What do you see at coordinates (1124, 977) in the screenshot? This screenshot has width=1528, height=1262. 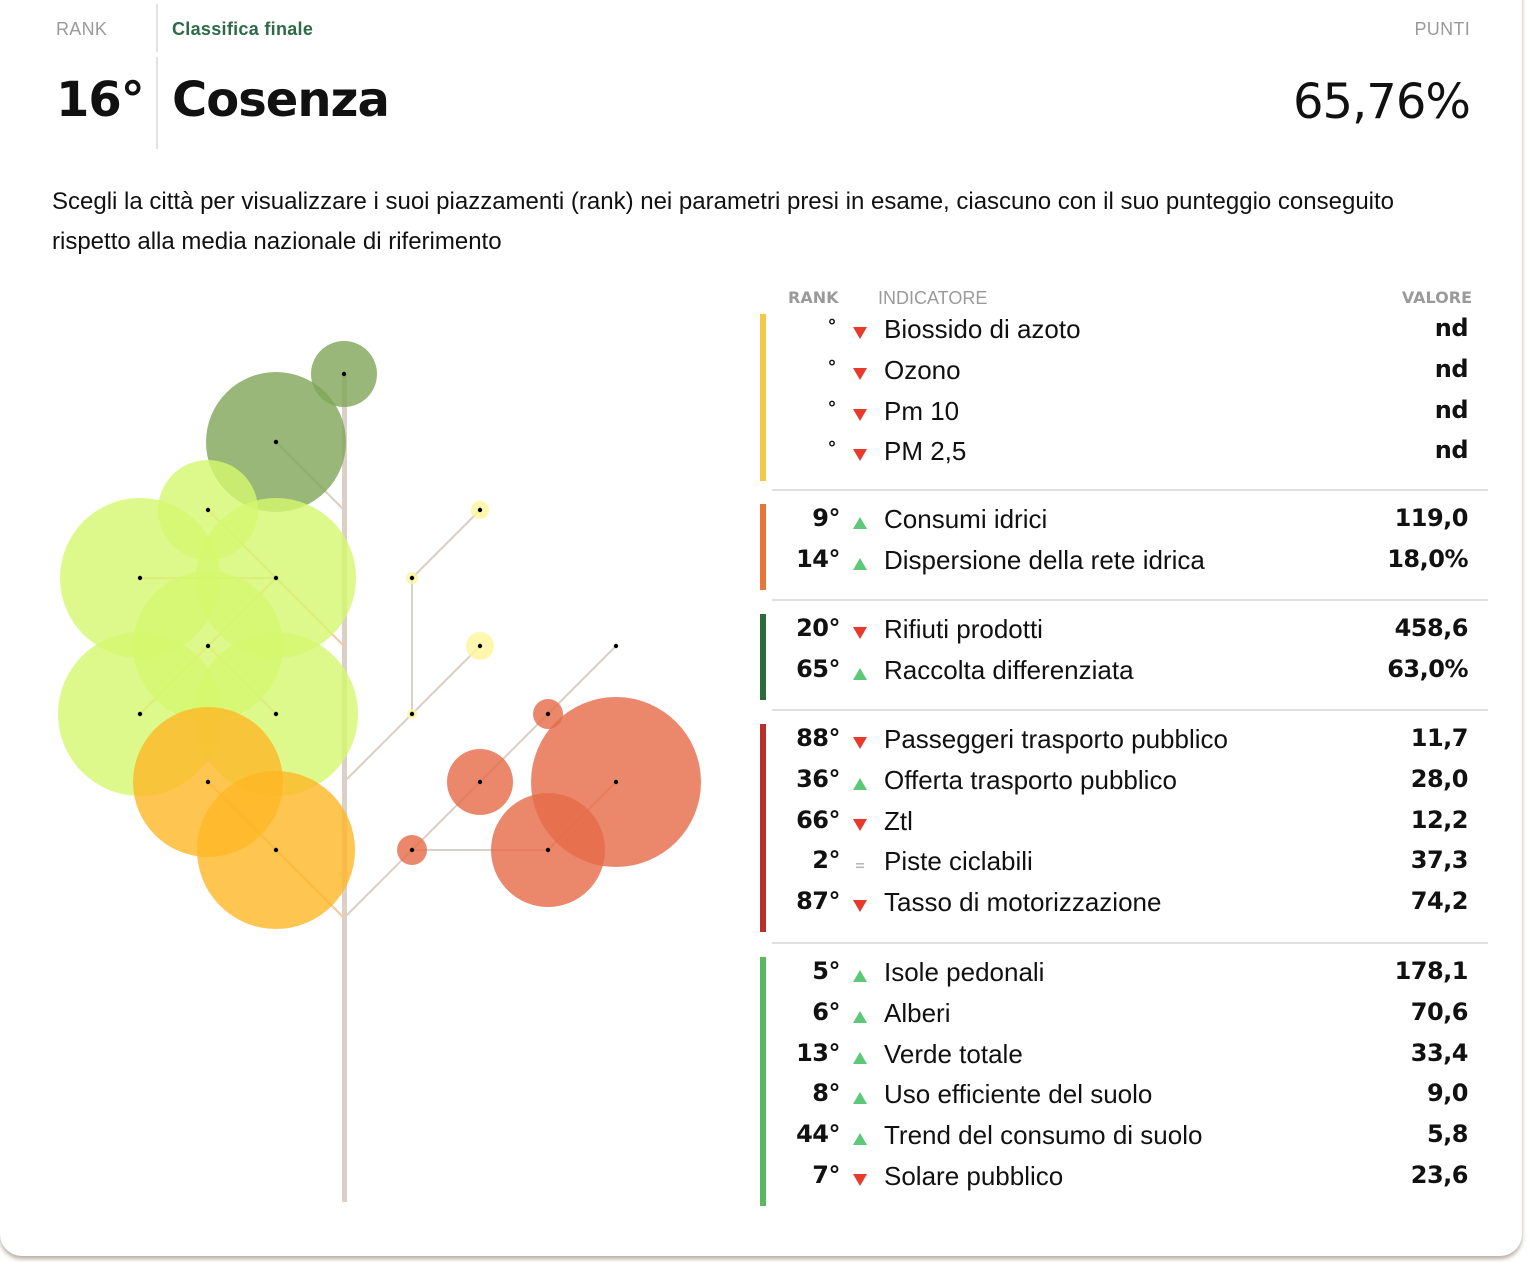 I see `indicator-row: 5° Isole pedonali 178,1` at bounding box center [1124, 977].